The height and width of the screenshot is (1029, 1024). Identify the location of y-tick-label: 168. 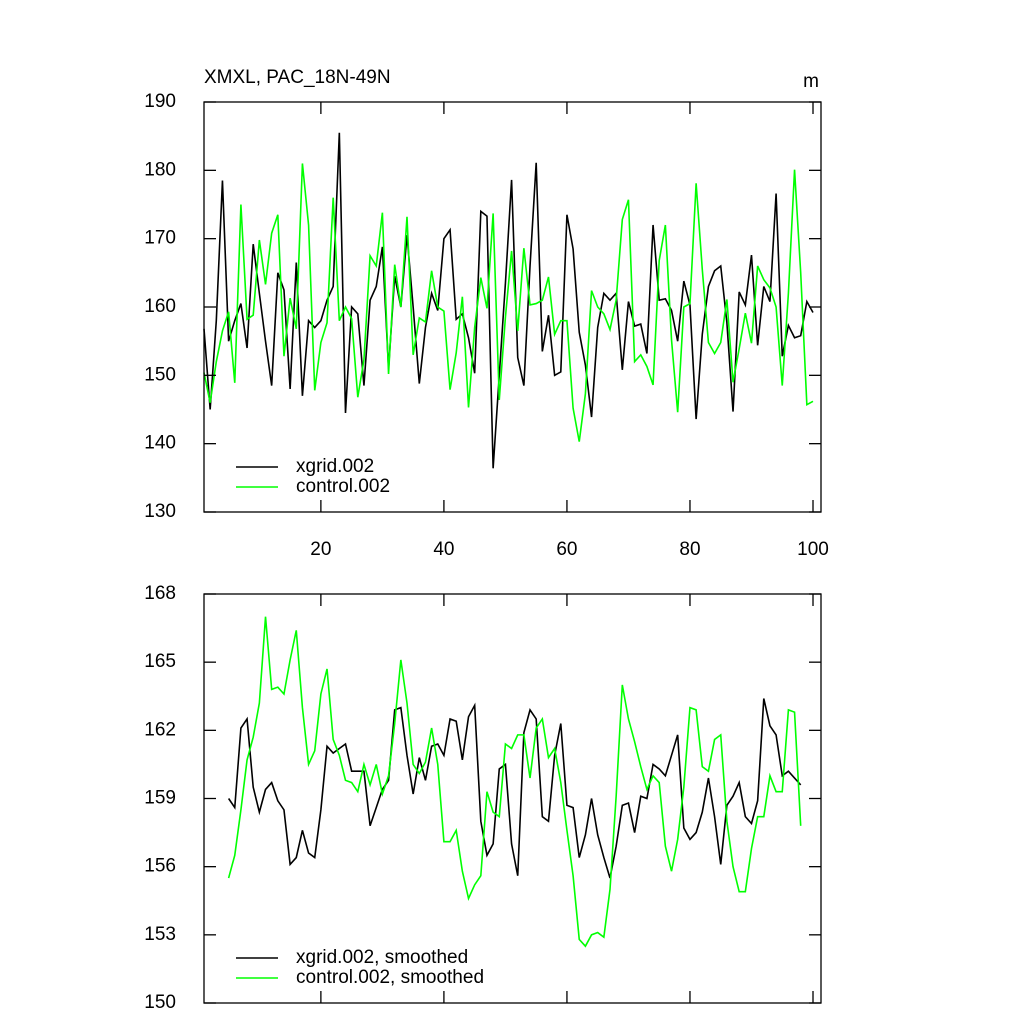
(160, 593).